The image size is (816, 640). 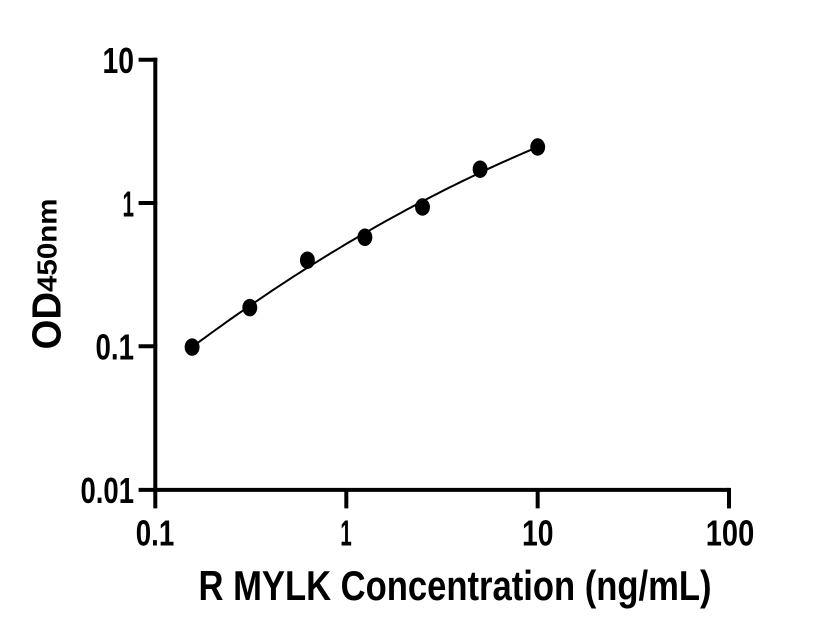 I want to click on svg-text: OD450nm, so click(x=47, y=274).